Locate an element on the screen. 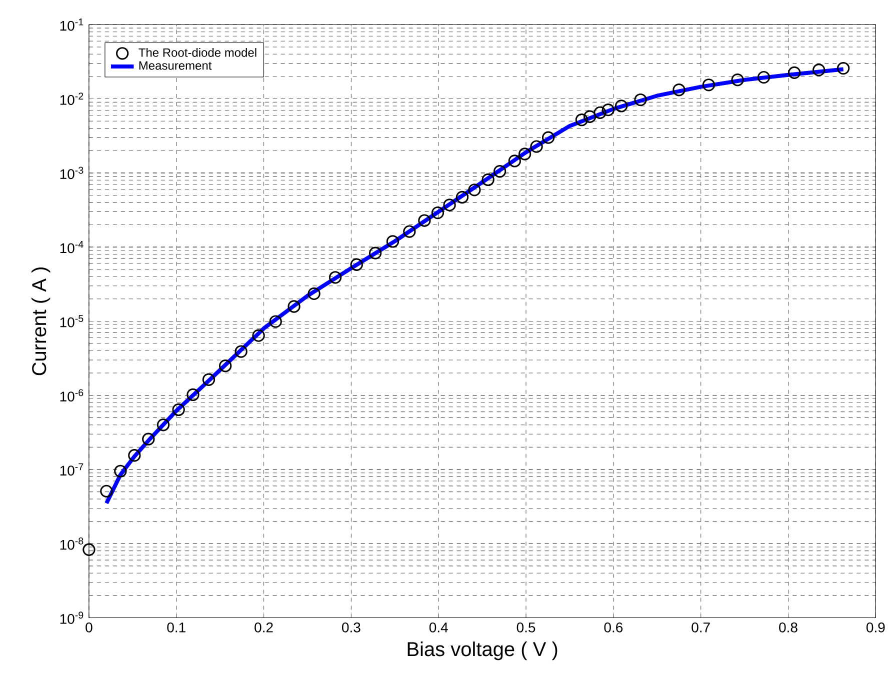  x-tick-label: 0.6 is located at coordinates (613, 627).